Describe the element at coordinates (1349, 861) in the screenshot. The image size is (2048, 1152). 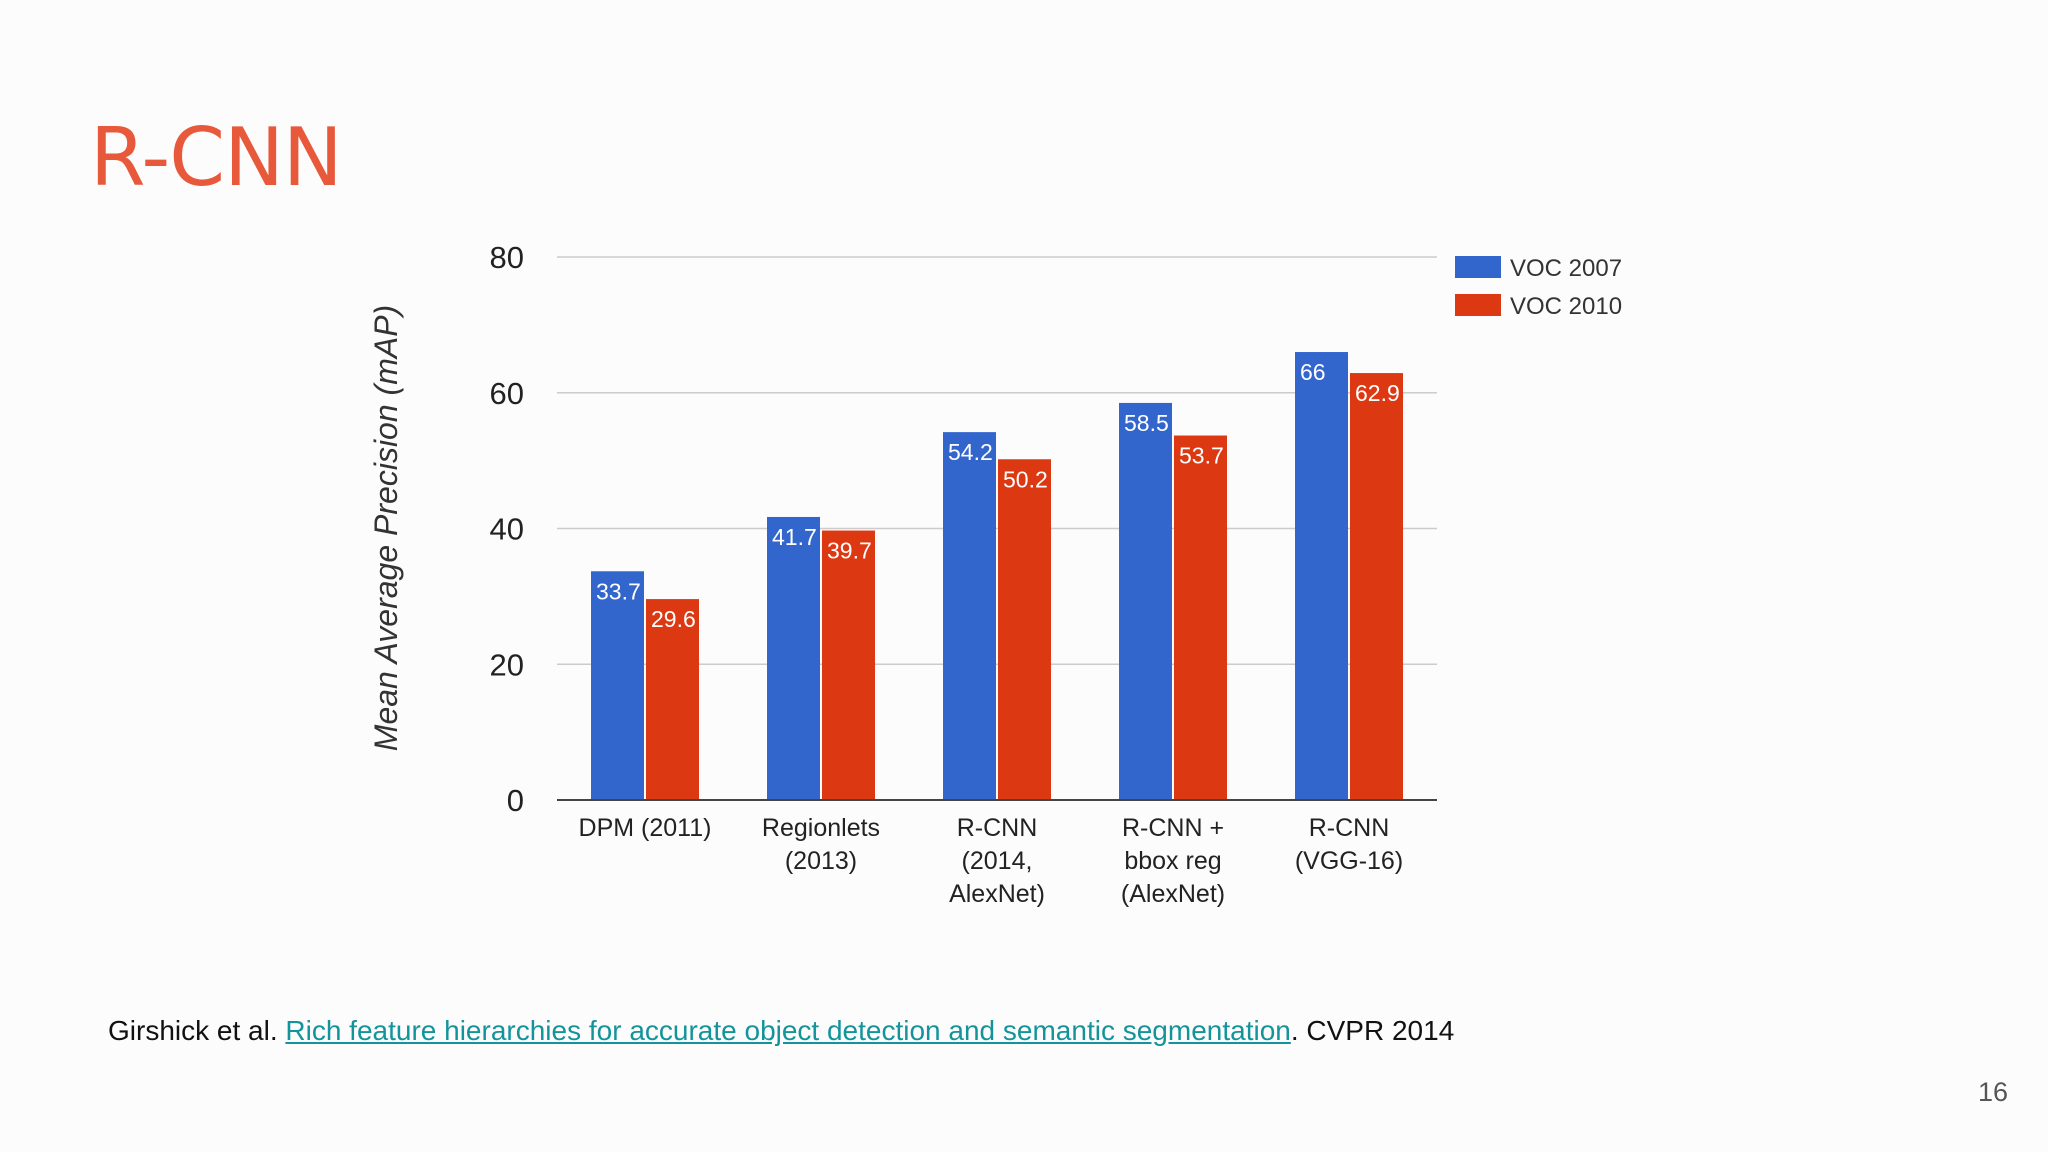
I see `x-tick-label-4-1: (VGG-16)` at that location.